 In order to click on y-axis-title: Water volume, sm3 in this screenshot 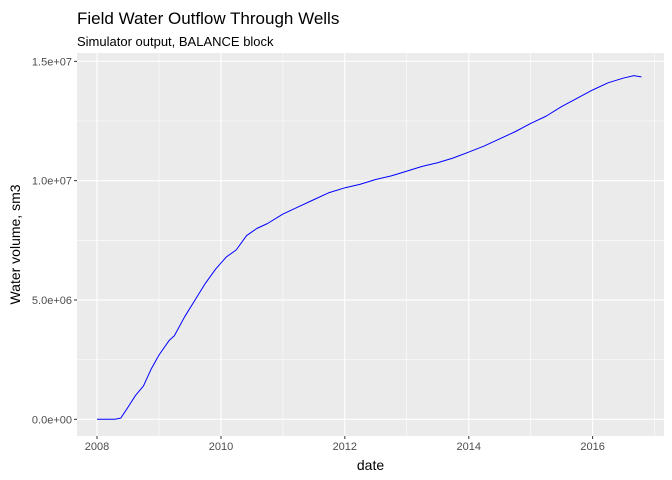, I will do `click(15, 244)`.